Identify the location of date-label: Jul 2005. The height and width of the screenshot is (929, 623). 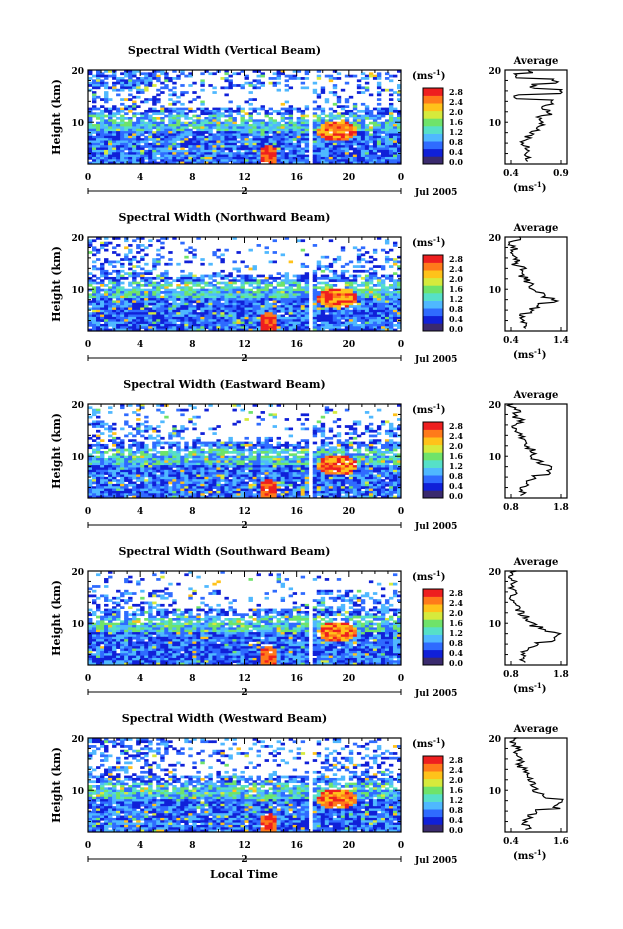
(435, 360).